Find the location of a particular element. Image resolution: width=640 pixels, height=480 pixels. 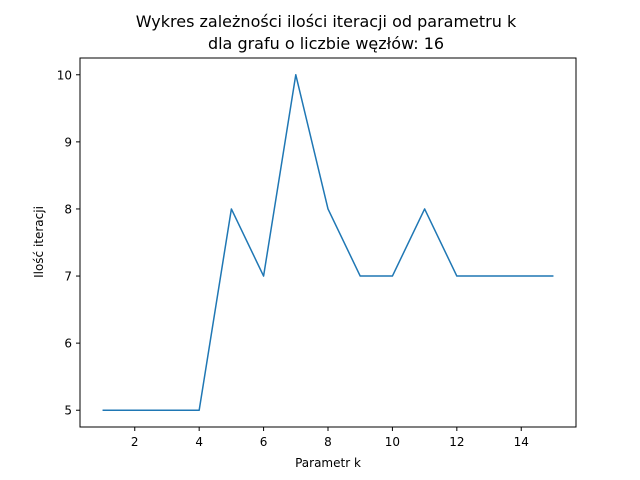

y-tick-label: 10 is located at coordinates (64, 75).